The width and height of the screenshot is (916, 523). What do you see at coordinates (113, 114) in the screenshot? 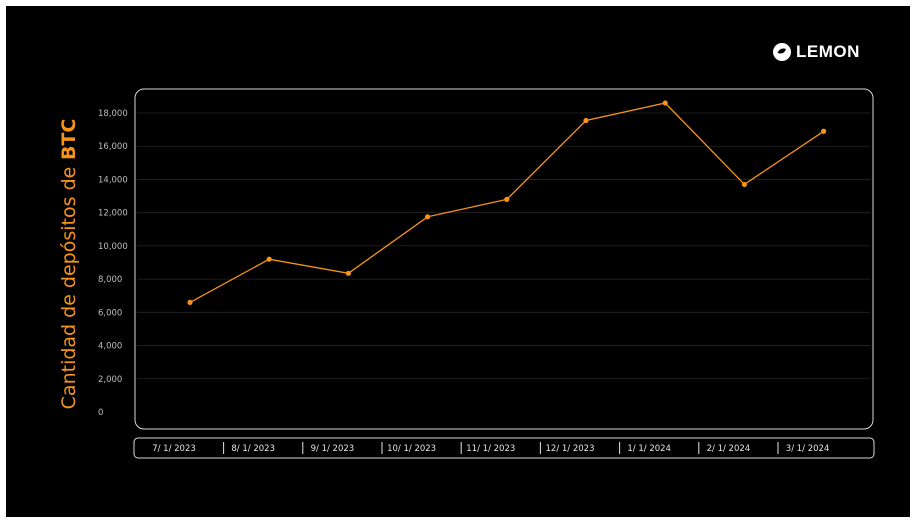
I see `y-tick-label: 18,000` at bounding box center [113, 114].